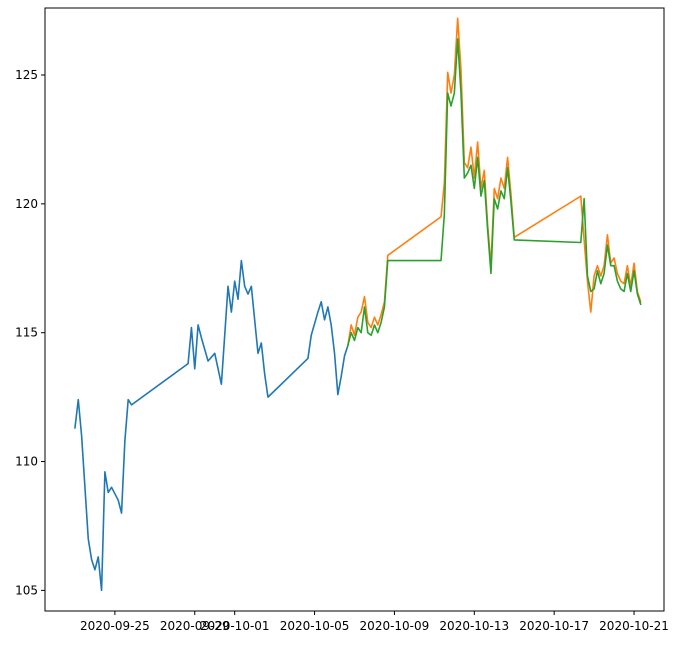  Describe the element at coordinates (634, 626) in the screenshot. I see `x-tick-label: 2020-10-21` at that location.